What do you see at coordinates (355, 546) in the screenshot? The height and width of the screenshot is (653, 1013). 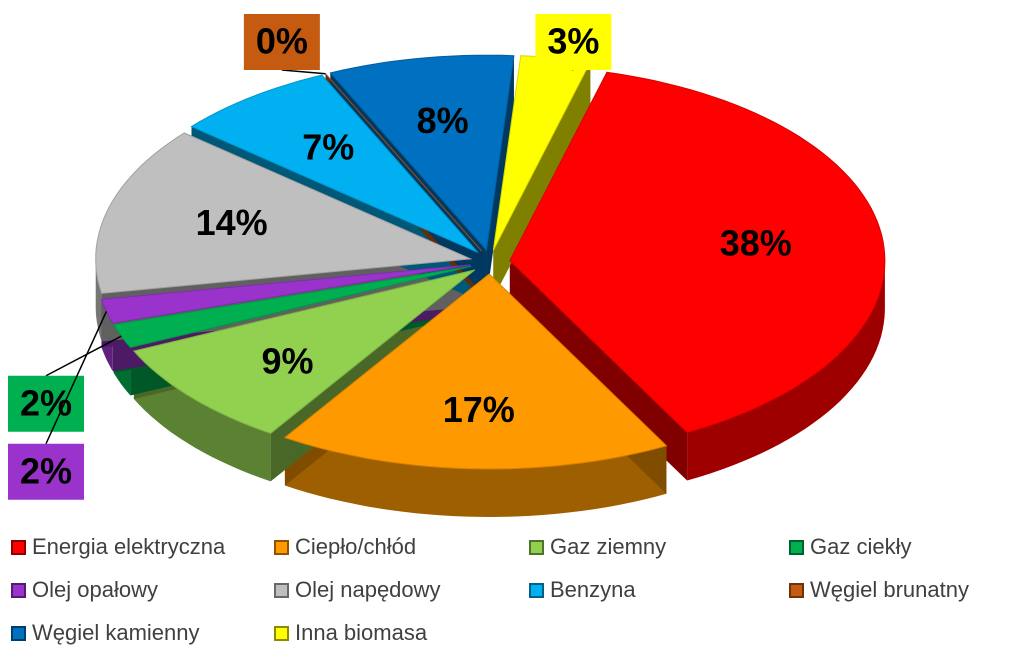 I see `legend-label: Ciepło/chłód` at bounding box center [355, 546].